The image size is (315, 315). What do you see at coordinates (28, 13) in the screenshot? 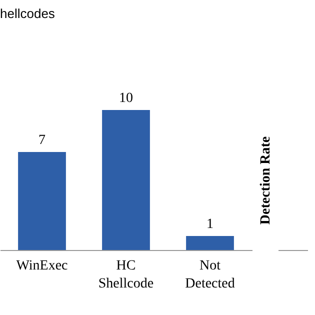
I see `chart-title: hellcodes` at bounding box center [28, 13].